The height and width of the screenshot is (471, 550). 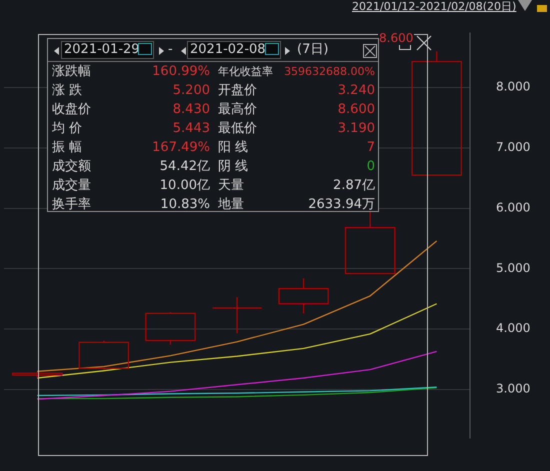 What do you see at coordinates (231, 205) in the screenshot?
I see `annotation: 地量` at bounding box center [231, 205].